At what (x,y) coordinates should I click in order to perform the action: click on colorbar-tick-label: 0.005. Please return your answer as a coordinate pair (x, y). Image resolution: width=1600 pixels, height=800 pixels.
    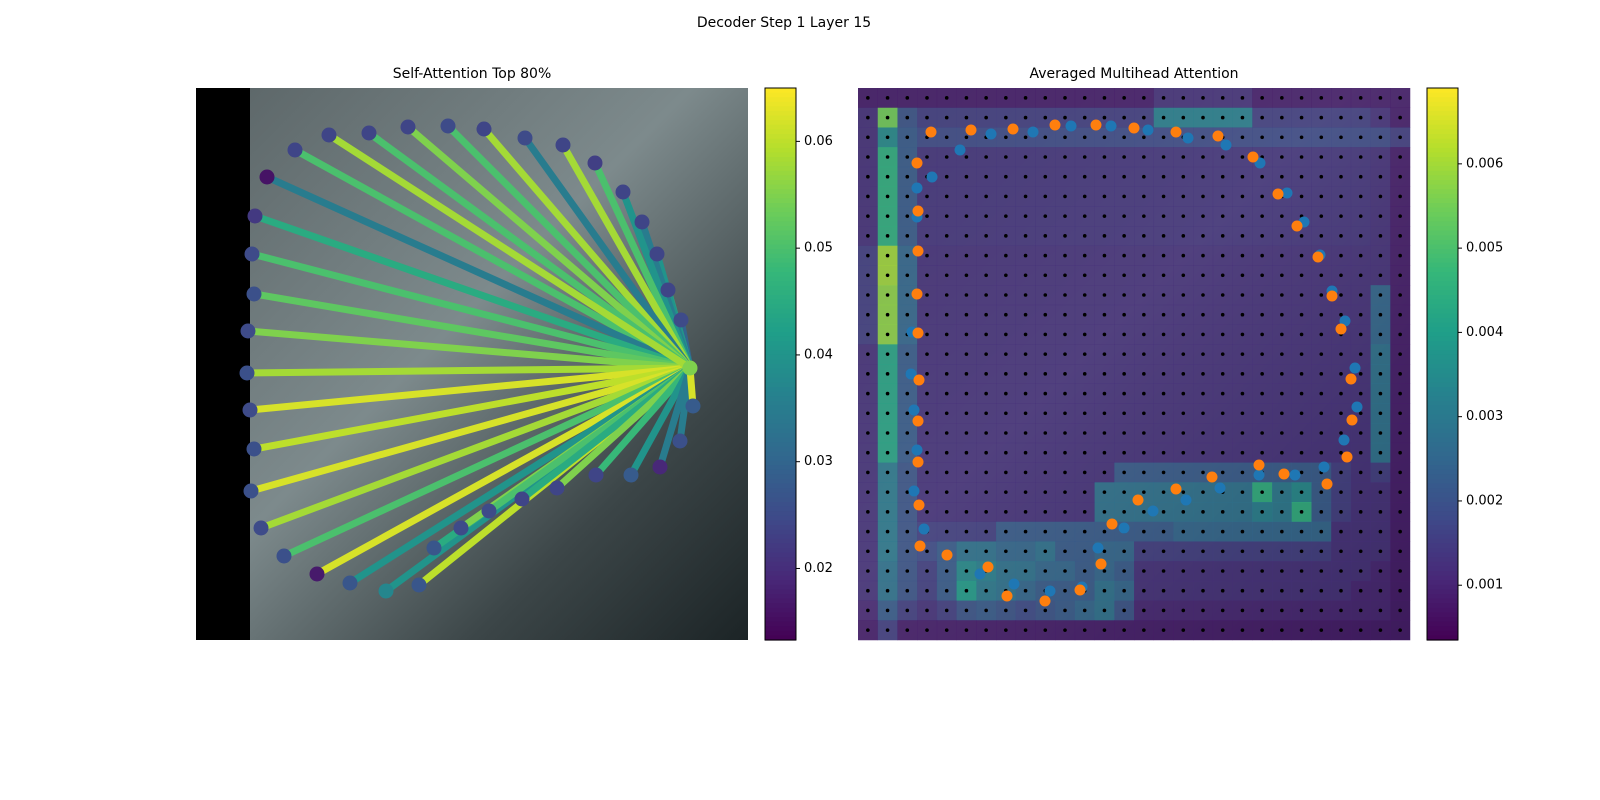
    Looking at the image, I should click on (1484, 248).